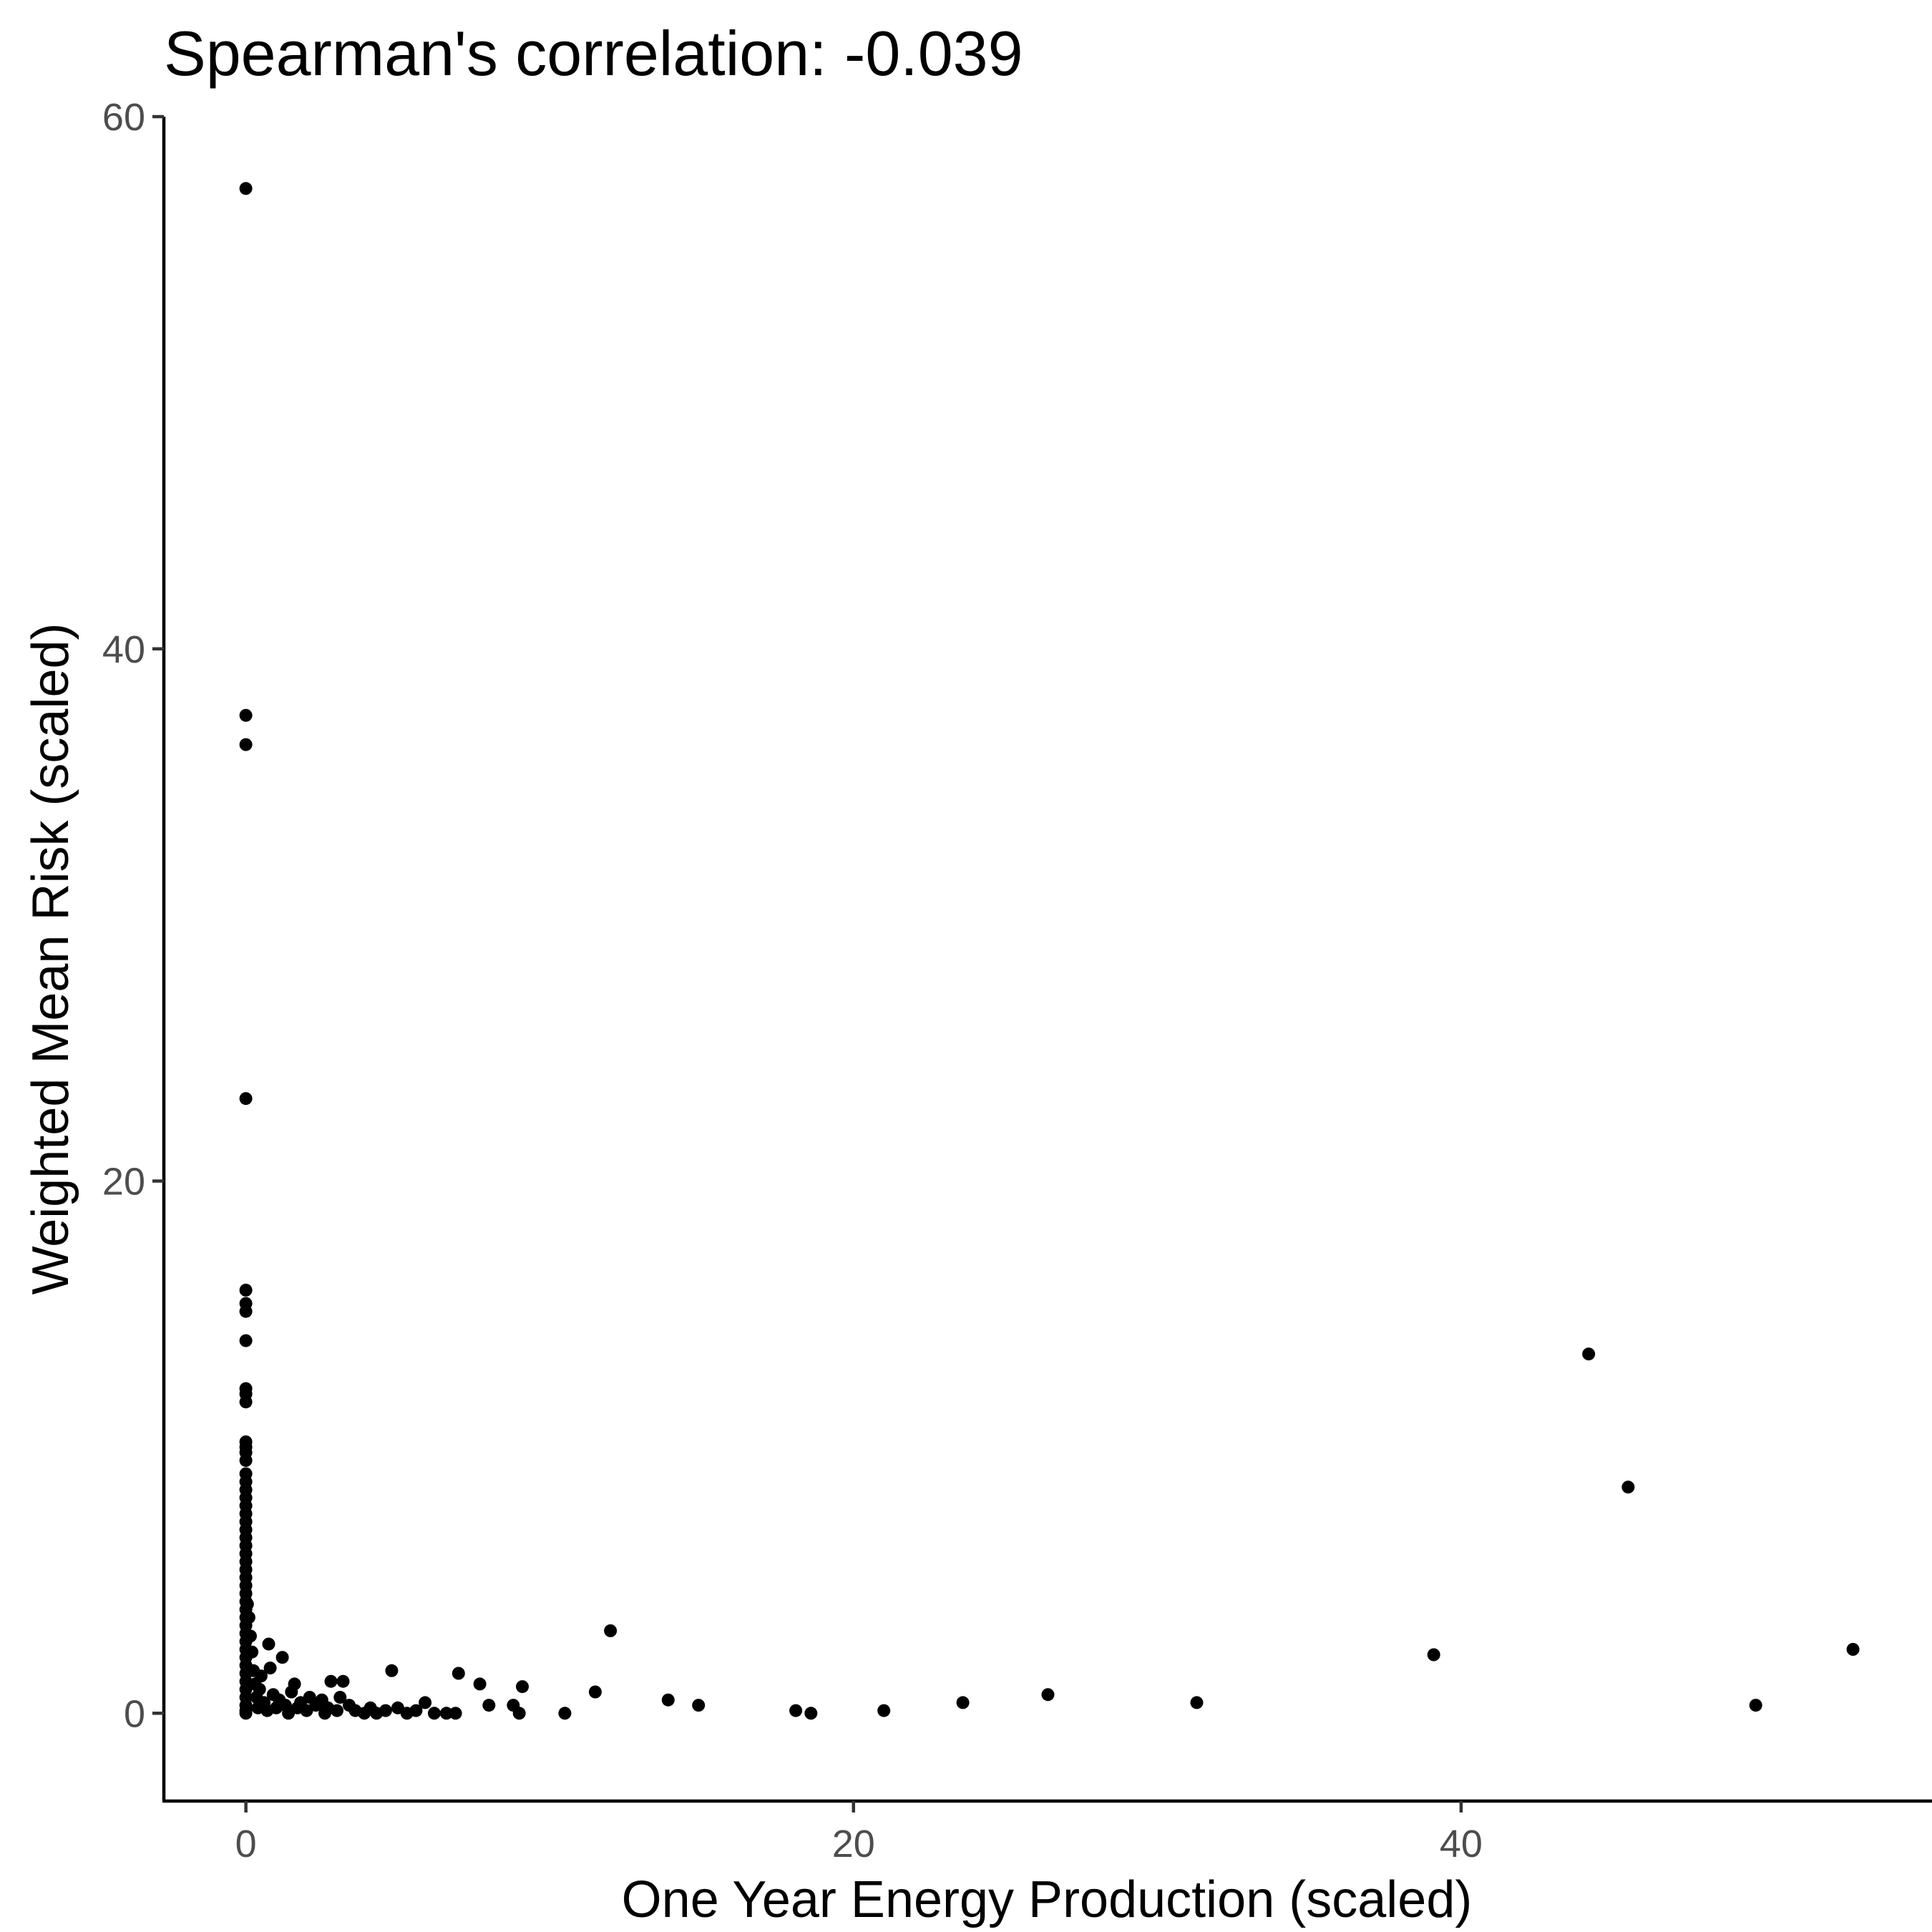  What do you see at coordinates (123, 117) in the screenshot?
I see `y-tick-label: 60` at bounding box center [123, 117].